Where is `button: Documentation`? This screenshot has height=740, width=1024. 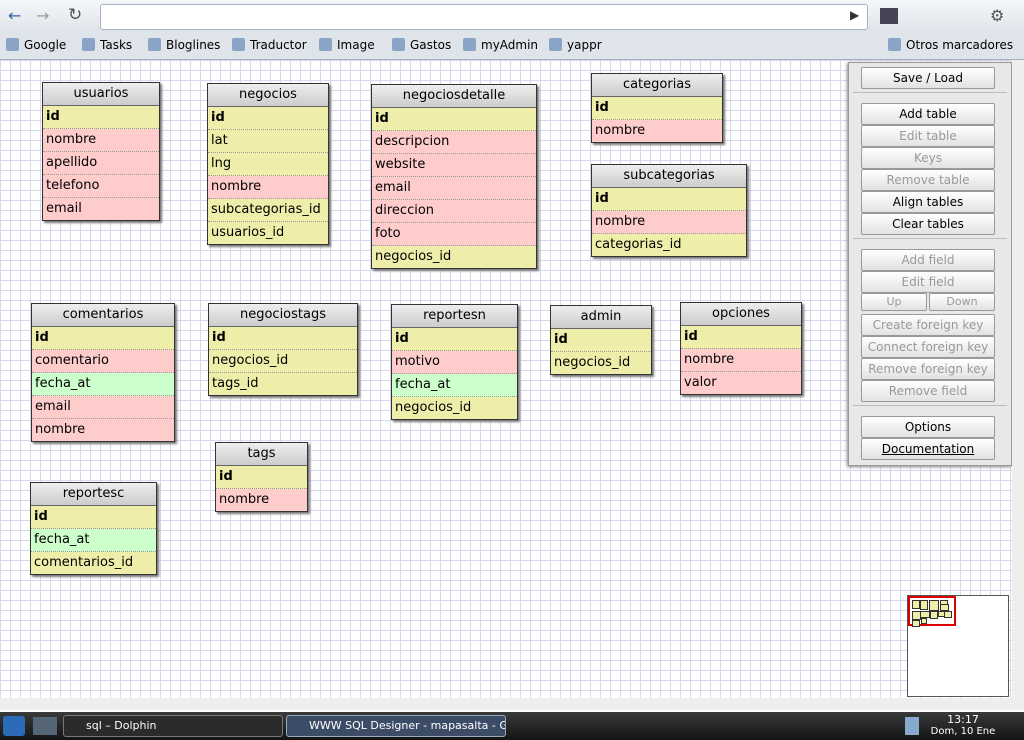 button: Documentation is located at coordinates (928, 449).